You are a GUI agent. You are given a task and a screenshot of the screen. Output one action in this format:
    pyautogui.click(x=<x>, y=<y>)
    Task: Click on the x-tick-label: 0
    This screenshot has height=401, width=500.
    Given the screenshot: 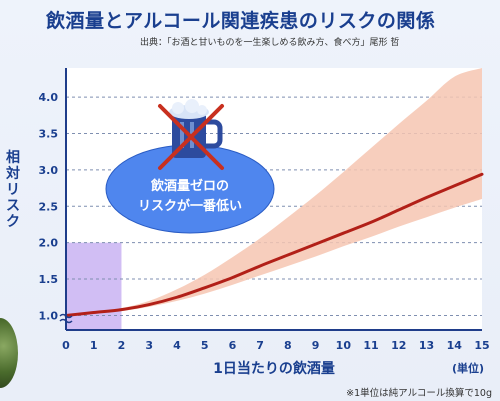 What is the action you would take?
    pyautogui.click(x=66, y=345)
    